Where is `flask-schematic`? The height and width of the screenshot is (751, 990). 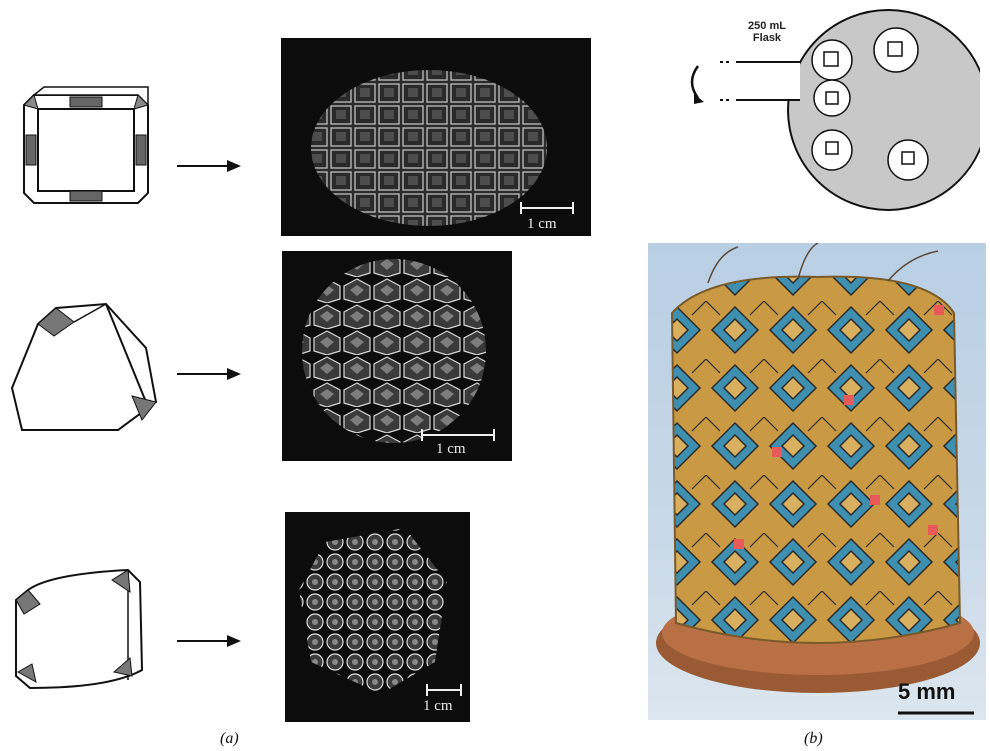 flask-schematic is located at coordinates (835, 110).